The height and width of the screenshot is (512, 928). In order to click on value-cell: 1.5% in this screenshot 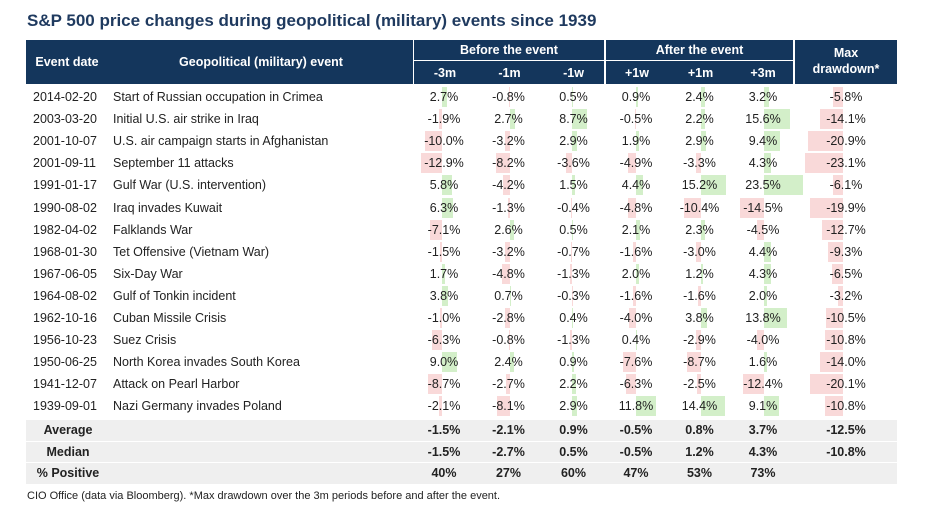, I will do `click(573, 185)`.